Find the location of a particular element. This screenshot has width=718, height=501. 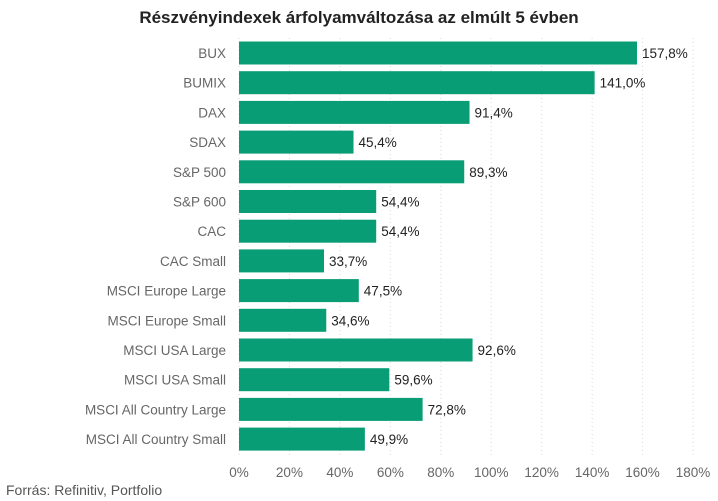

category-label: CAC Small is located at coordinates (193, 261).